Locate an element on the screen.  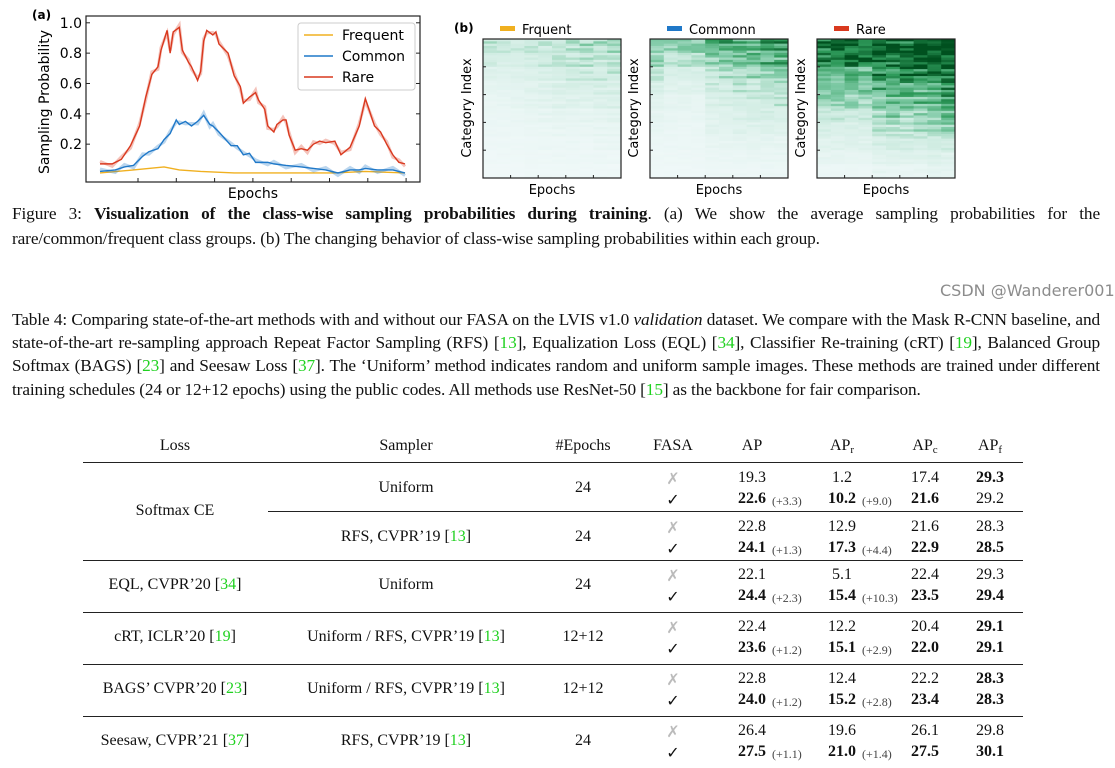
caption-text: Figure 3: is located at coordinates (53, 213).